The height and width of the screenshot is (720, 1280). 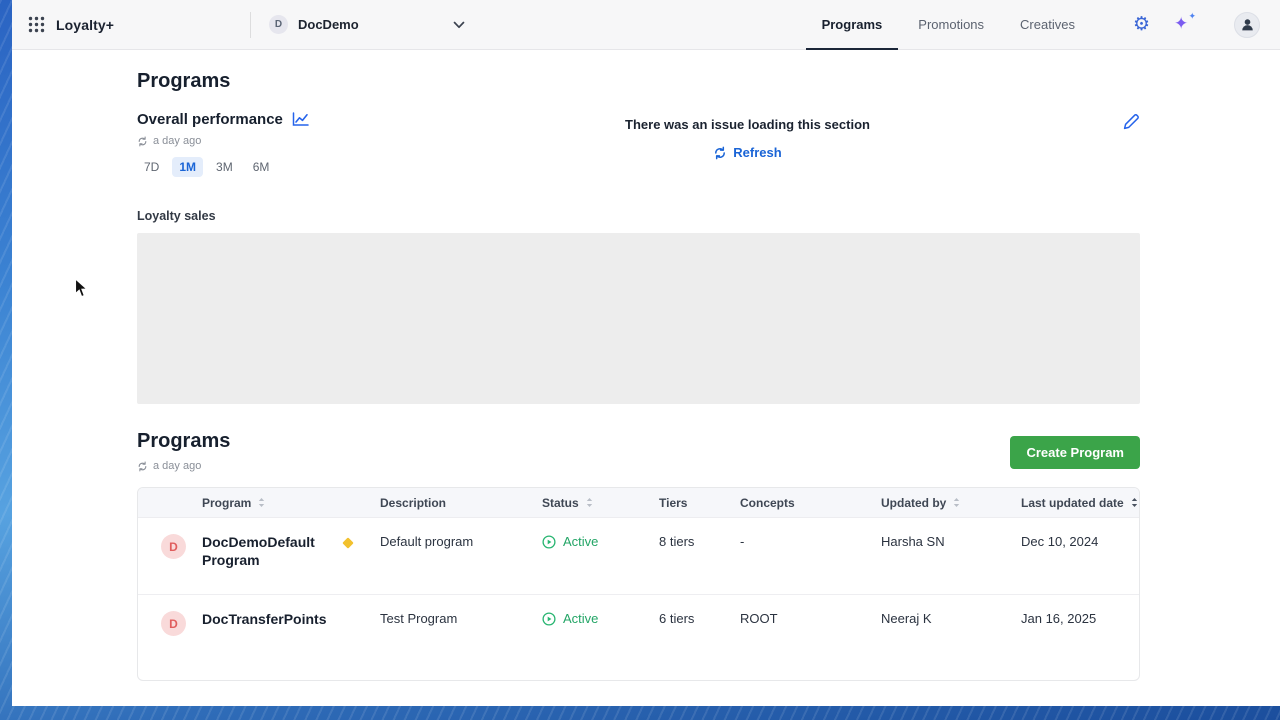 I want to click on program-name: DocDemoDefault Program, so click(x=258, y=551).